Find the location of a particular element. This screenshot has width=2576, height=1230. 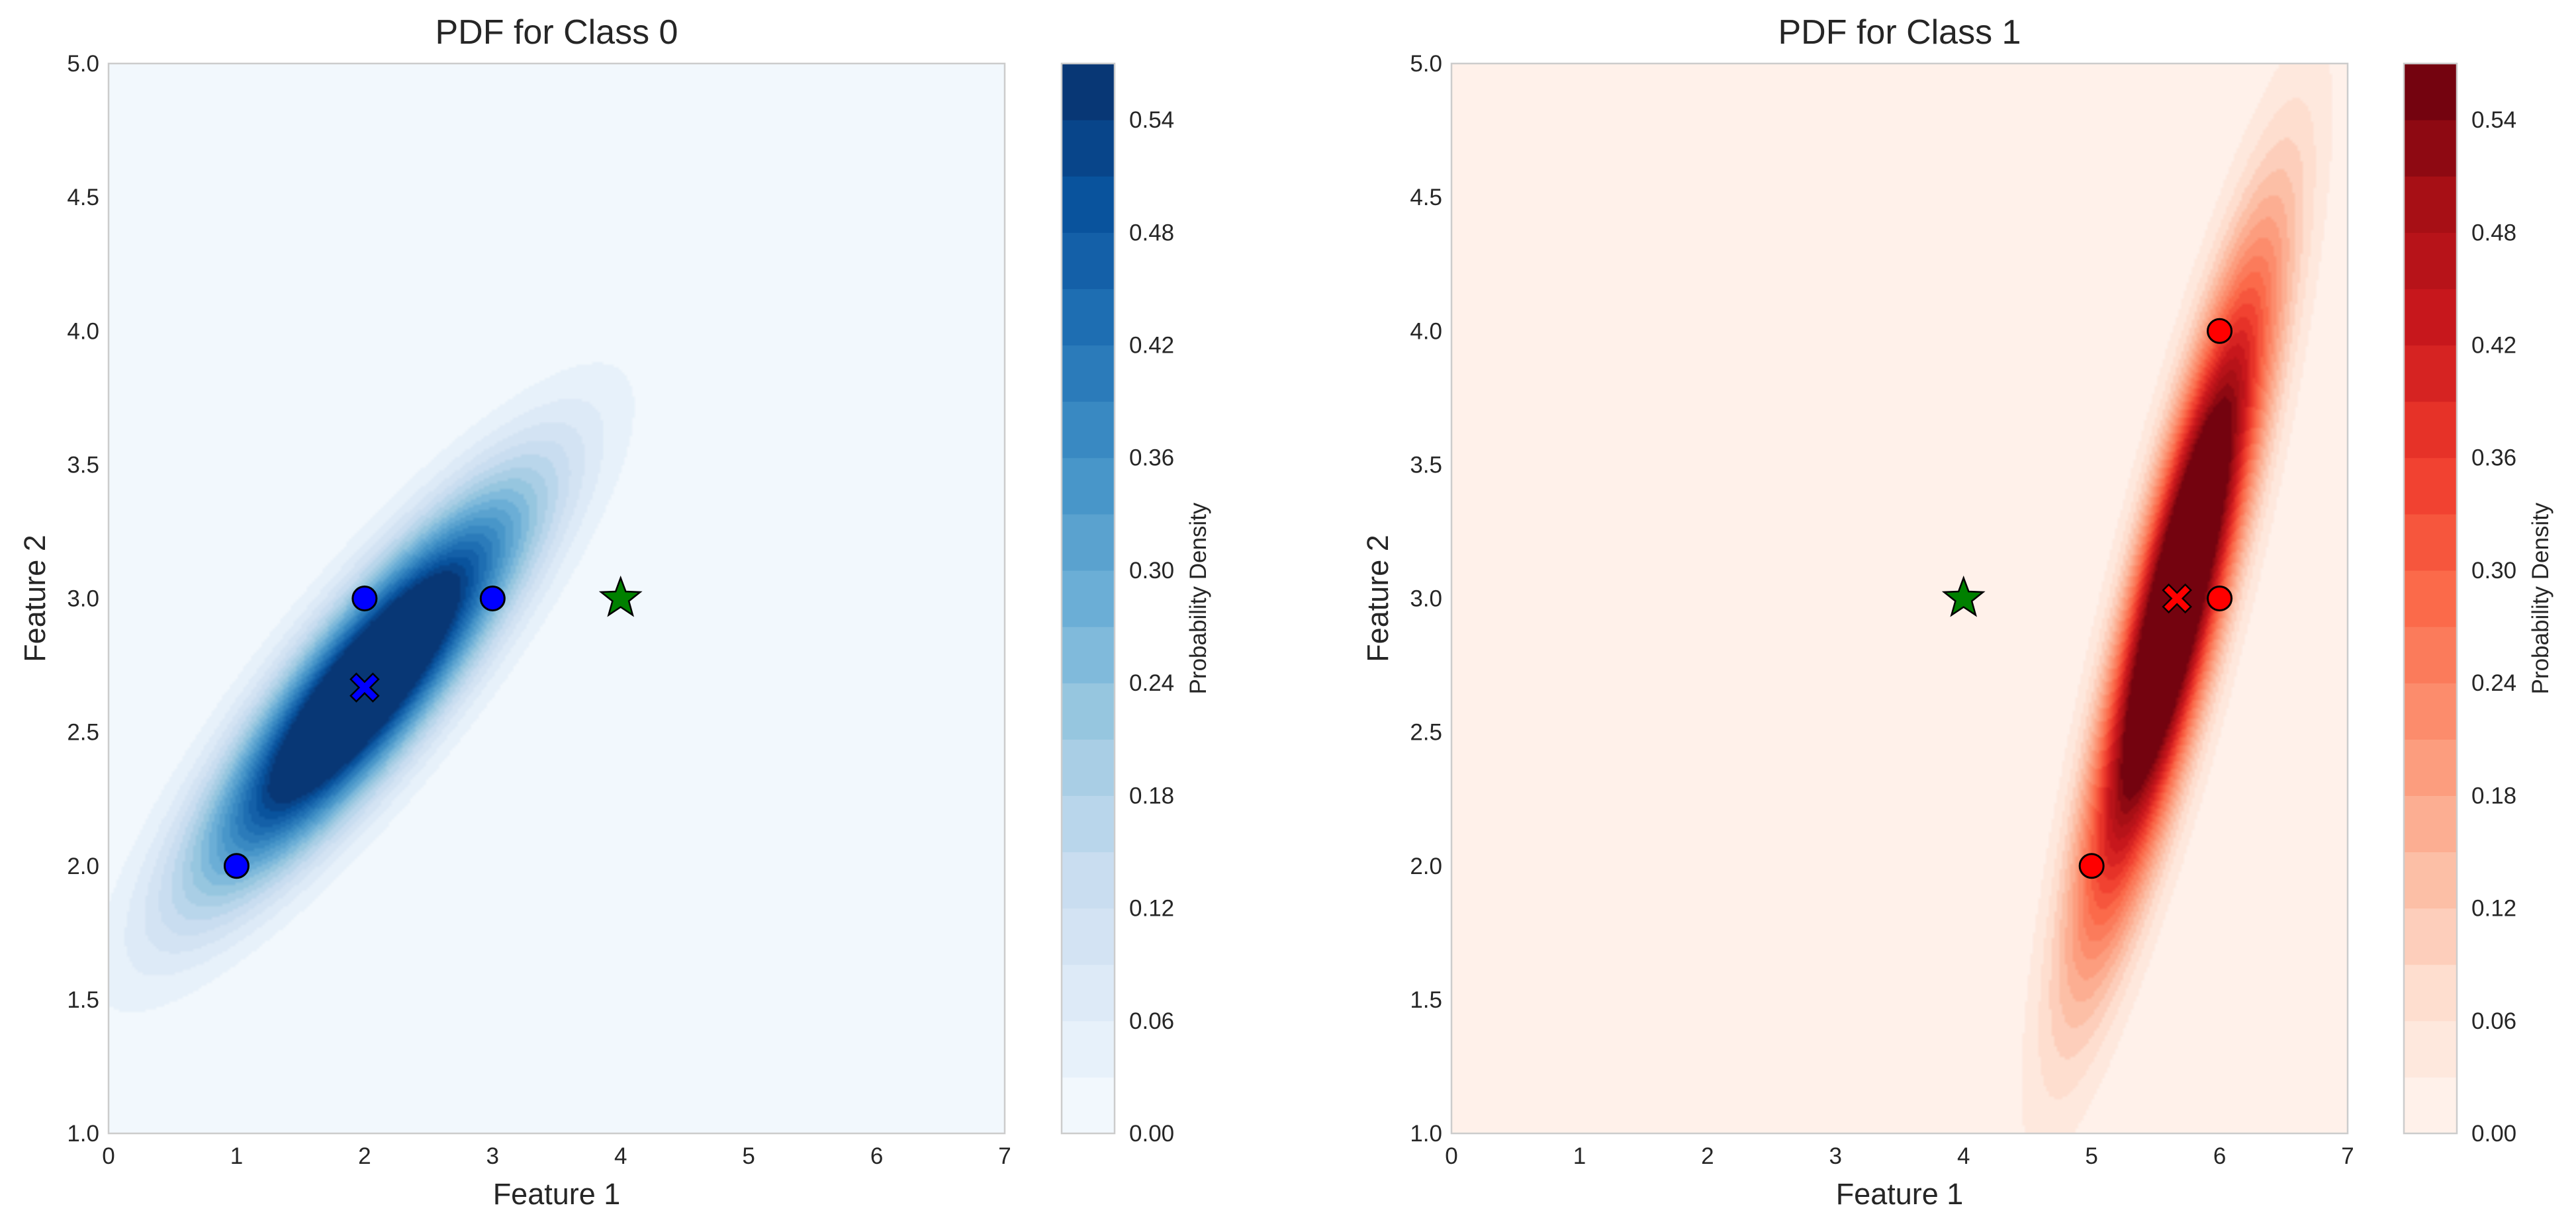

x-tick-label: 1 is located at coordinates (1579, 1156).